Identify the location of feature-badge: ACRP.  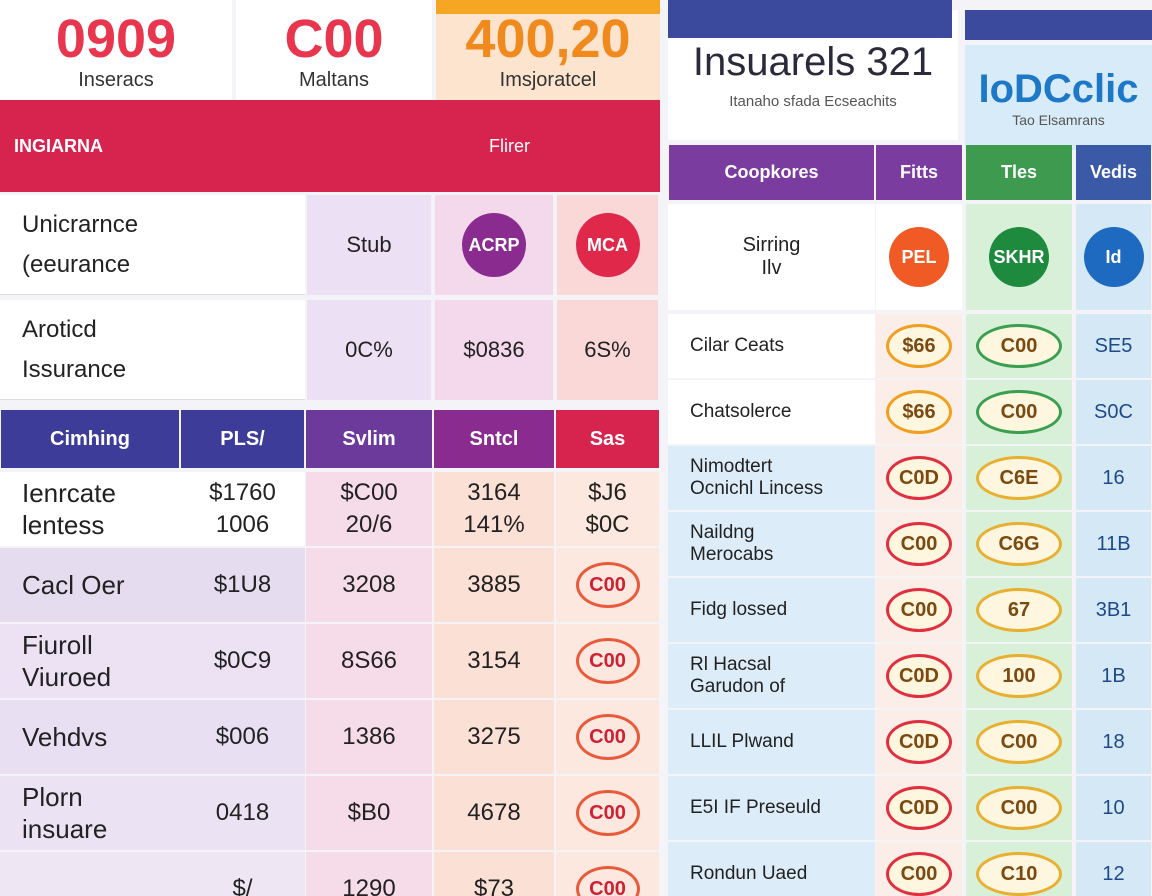
(494, 245).